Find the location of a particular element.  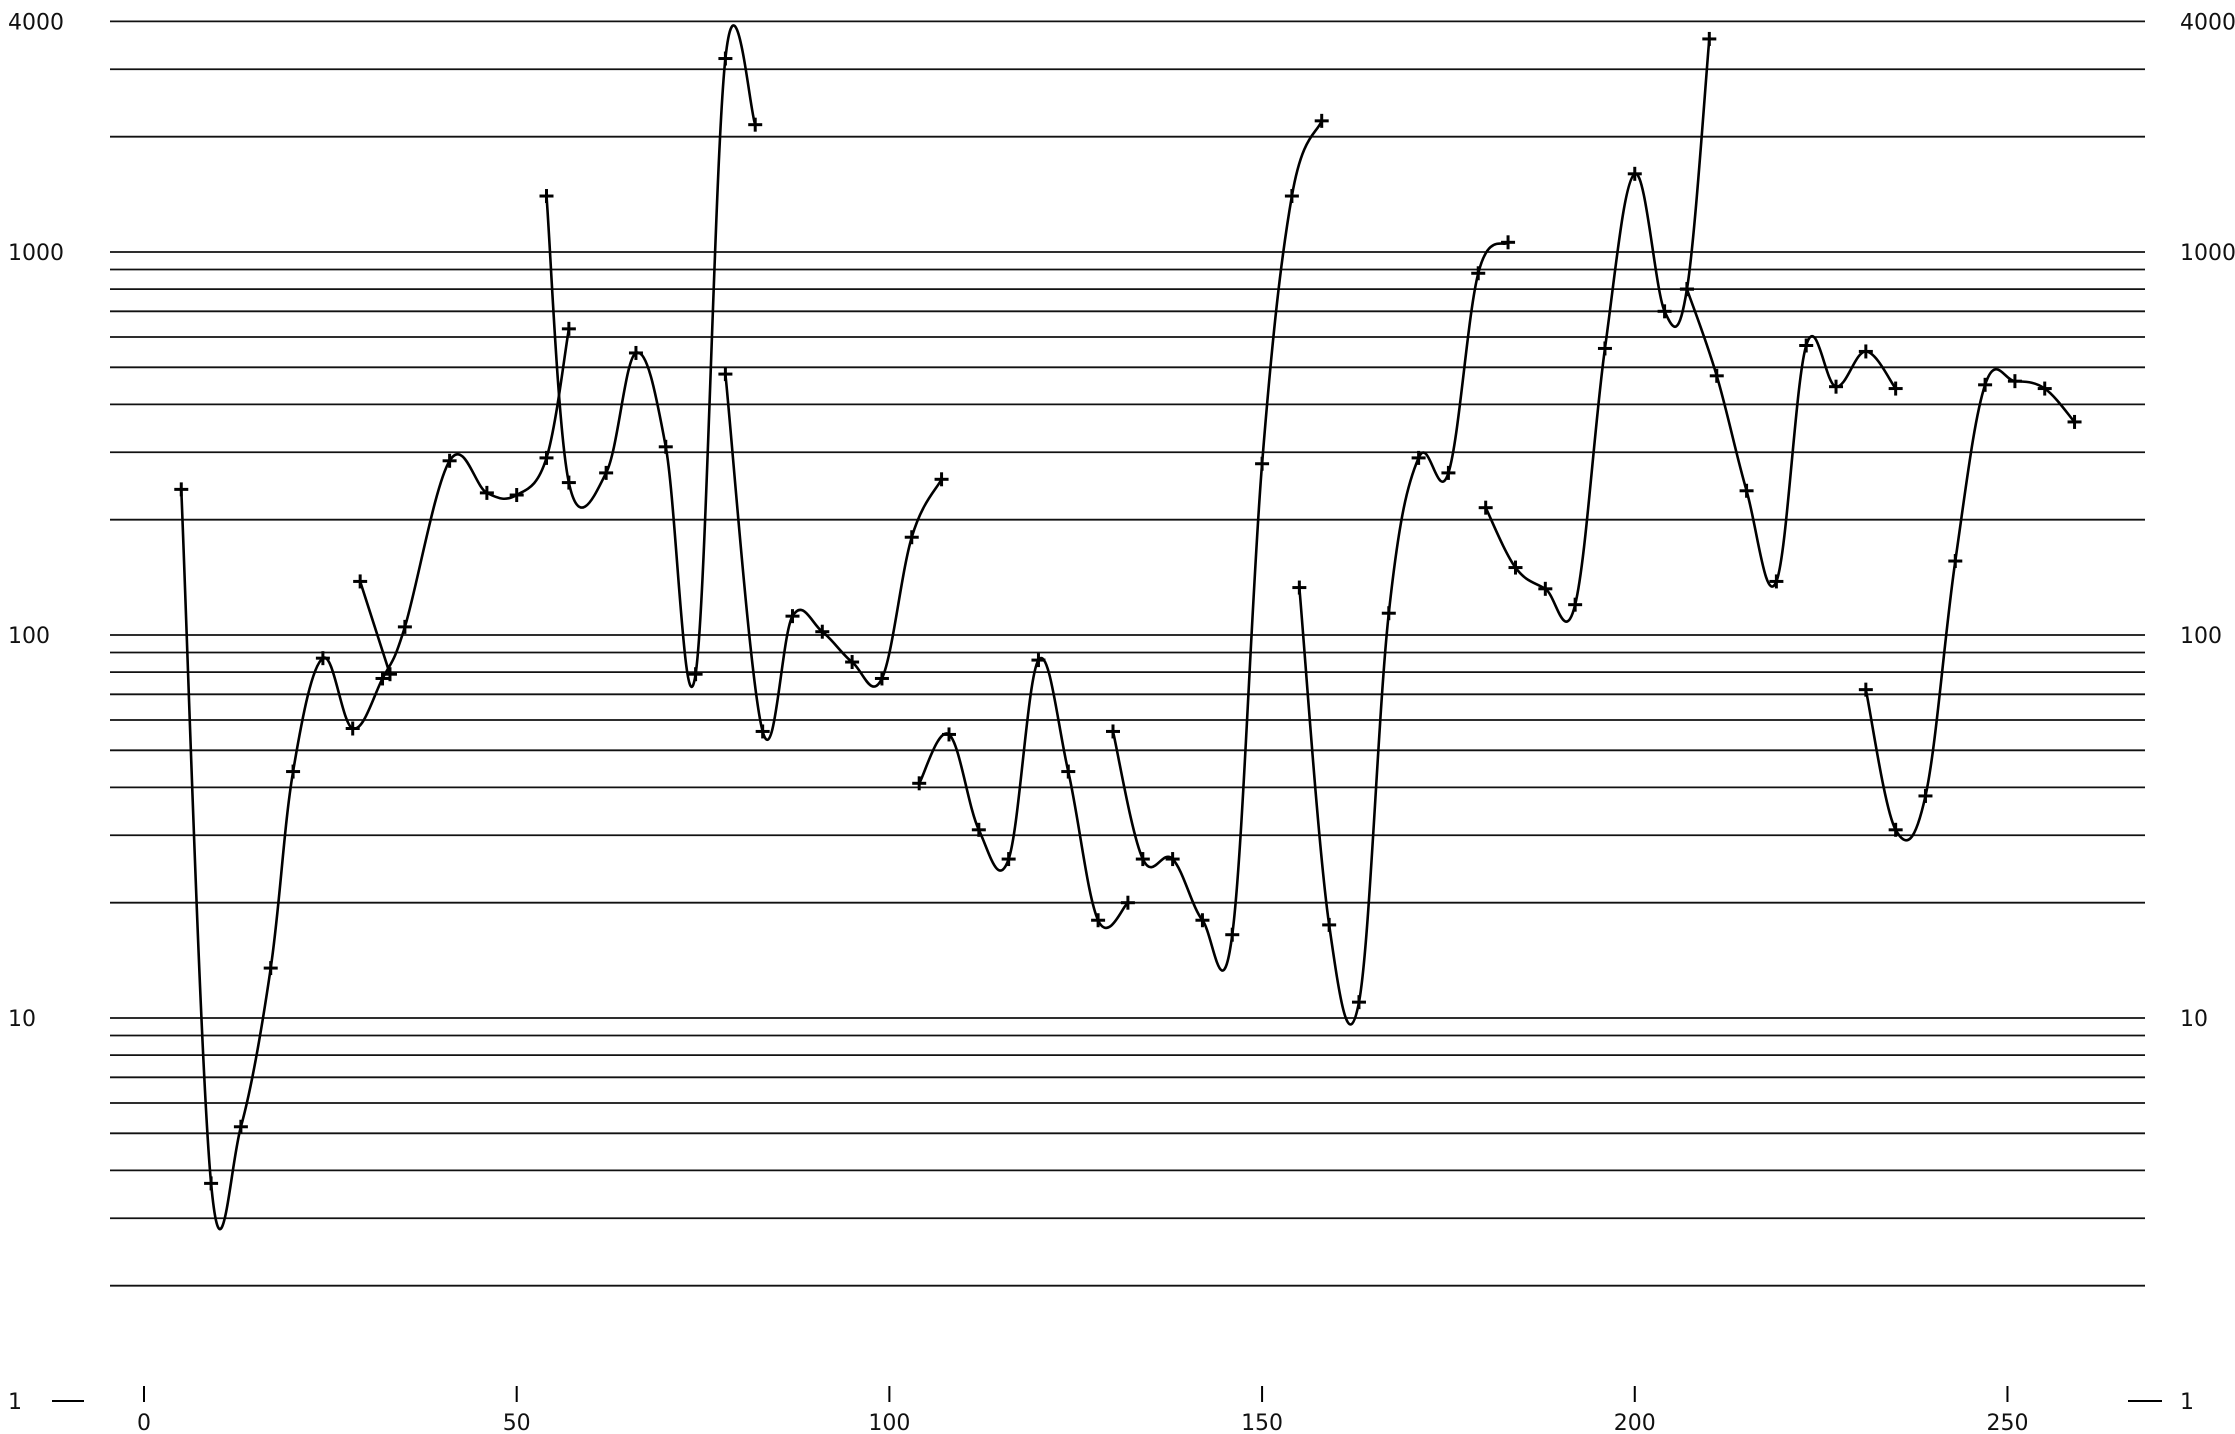

x-tick-label: 250 is located at coordinates (2007, 1422).